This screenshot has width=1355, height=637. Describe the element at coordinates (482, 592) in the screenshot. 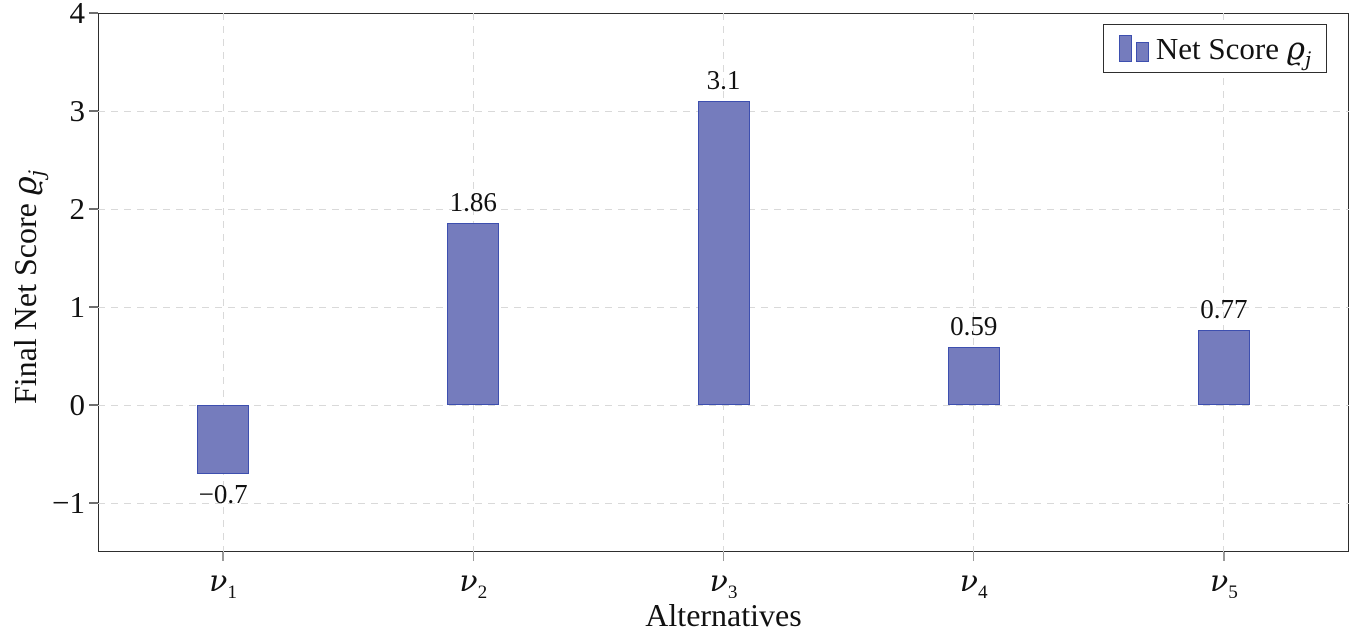

I see `nu-subscript: 2` at that location.